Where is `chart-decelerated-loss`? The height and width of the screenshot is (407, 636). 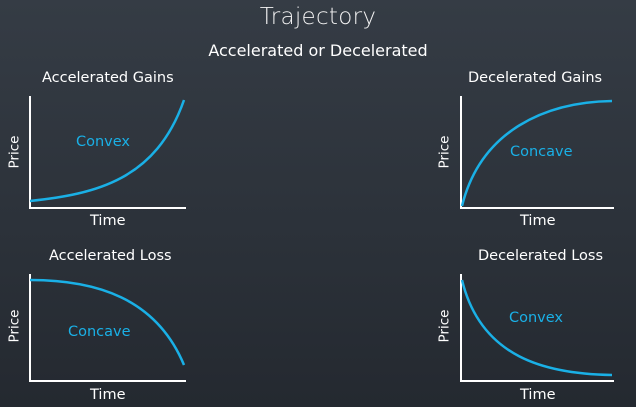
chart-decelerated-loss is located at coordinates (537, 328).